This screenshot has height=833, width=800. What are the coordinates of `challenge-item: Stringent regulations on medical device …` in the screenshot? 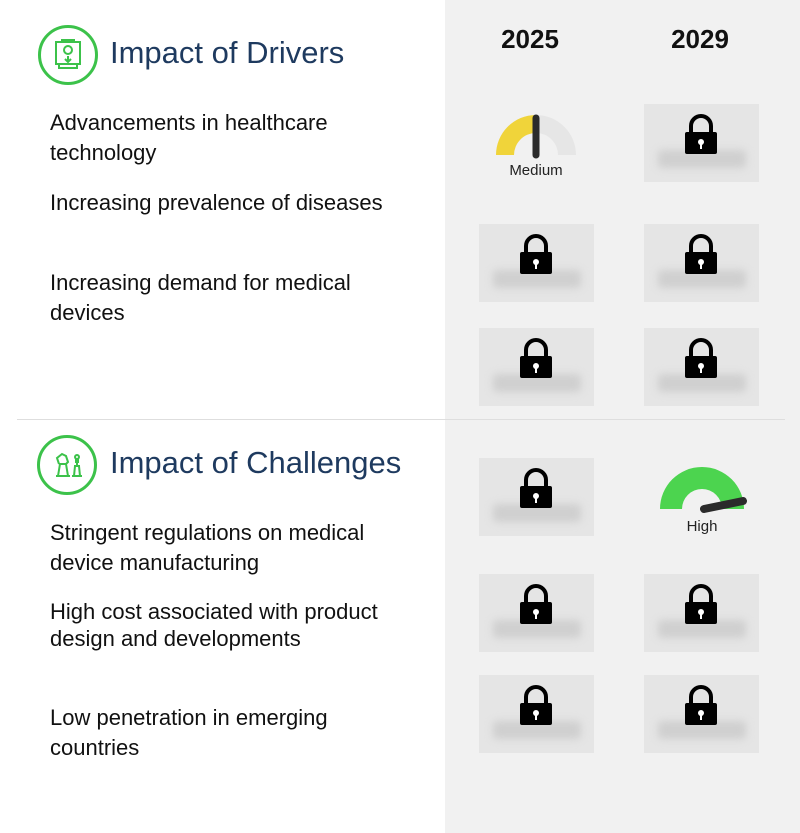 It's located at (207, 547).